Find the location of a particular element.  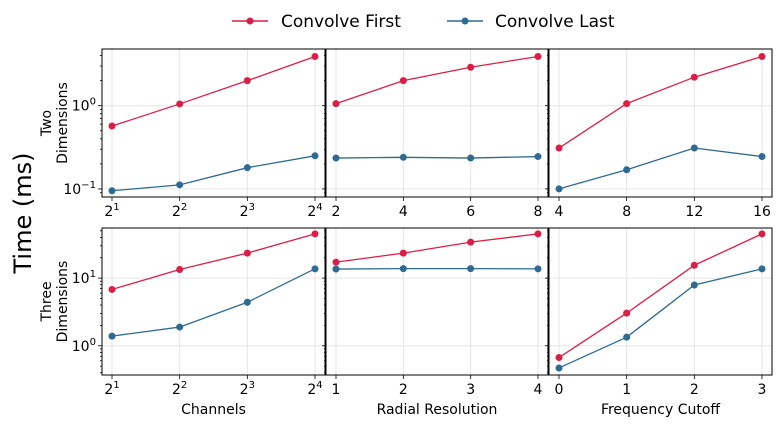

row-label-1: ThreeDimensions is located at coordinates (55, 302).